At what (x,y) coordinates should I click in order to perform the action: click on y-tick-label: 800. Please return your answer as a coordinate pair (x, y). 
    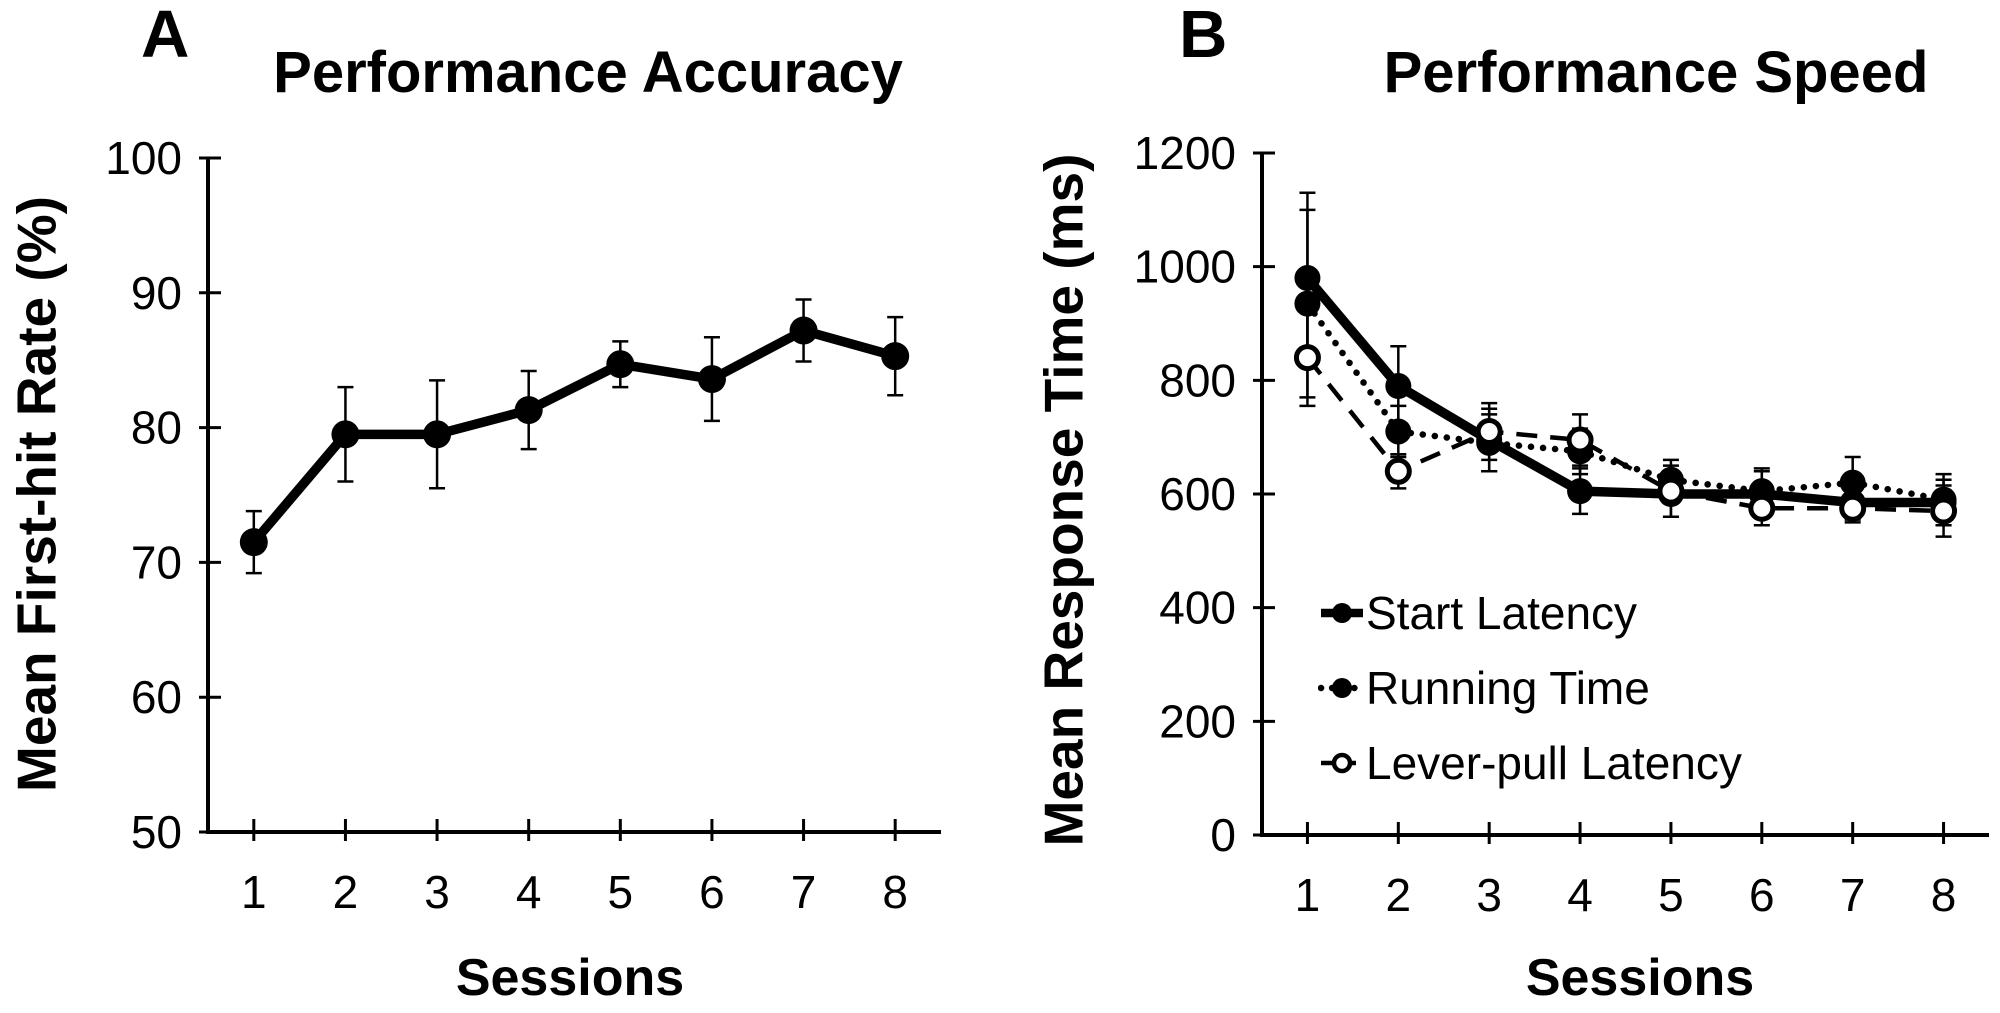
    Looking at the image, I should click on (1197, 380).